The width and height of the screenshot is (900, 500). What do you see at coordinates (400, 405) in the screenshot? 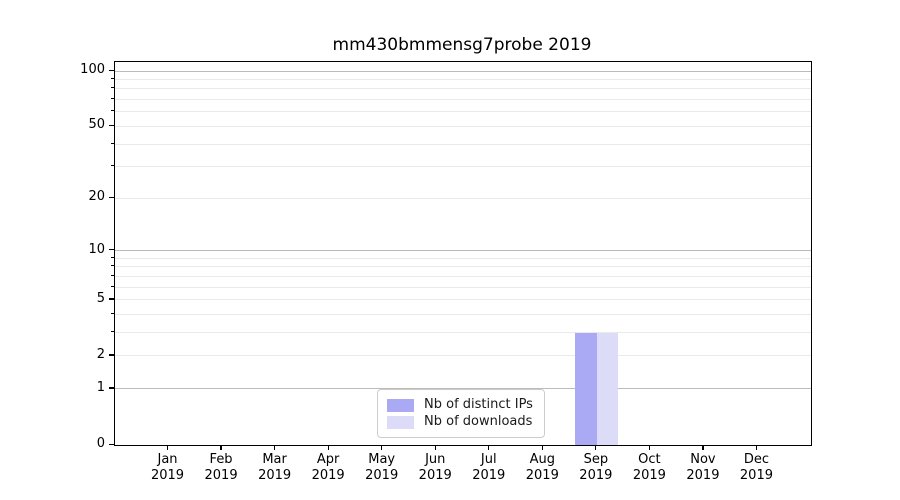
I see `legend-swatch-distinct-ips-icon` at bounding box center [400, 405].